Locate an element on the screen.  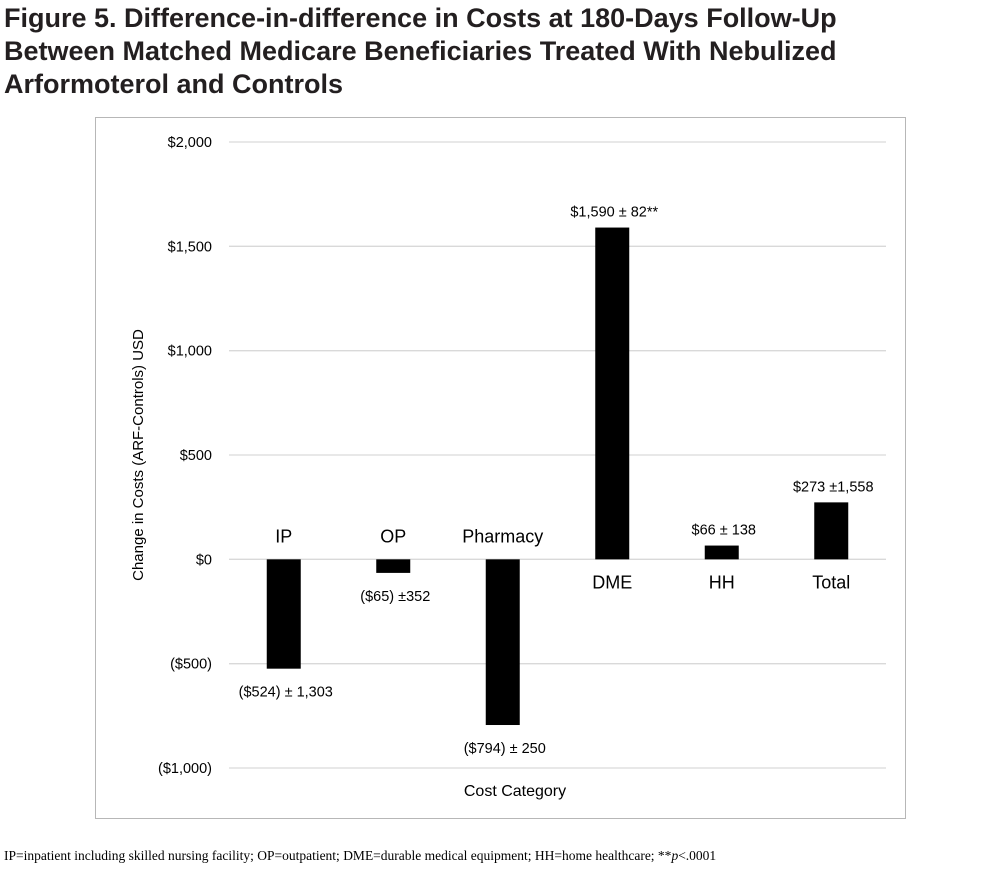
data-label: ($794) ± 250 is located at coordinates (505, 749).